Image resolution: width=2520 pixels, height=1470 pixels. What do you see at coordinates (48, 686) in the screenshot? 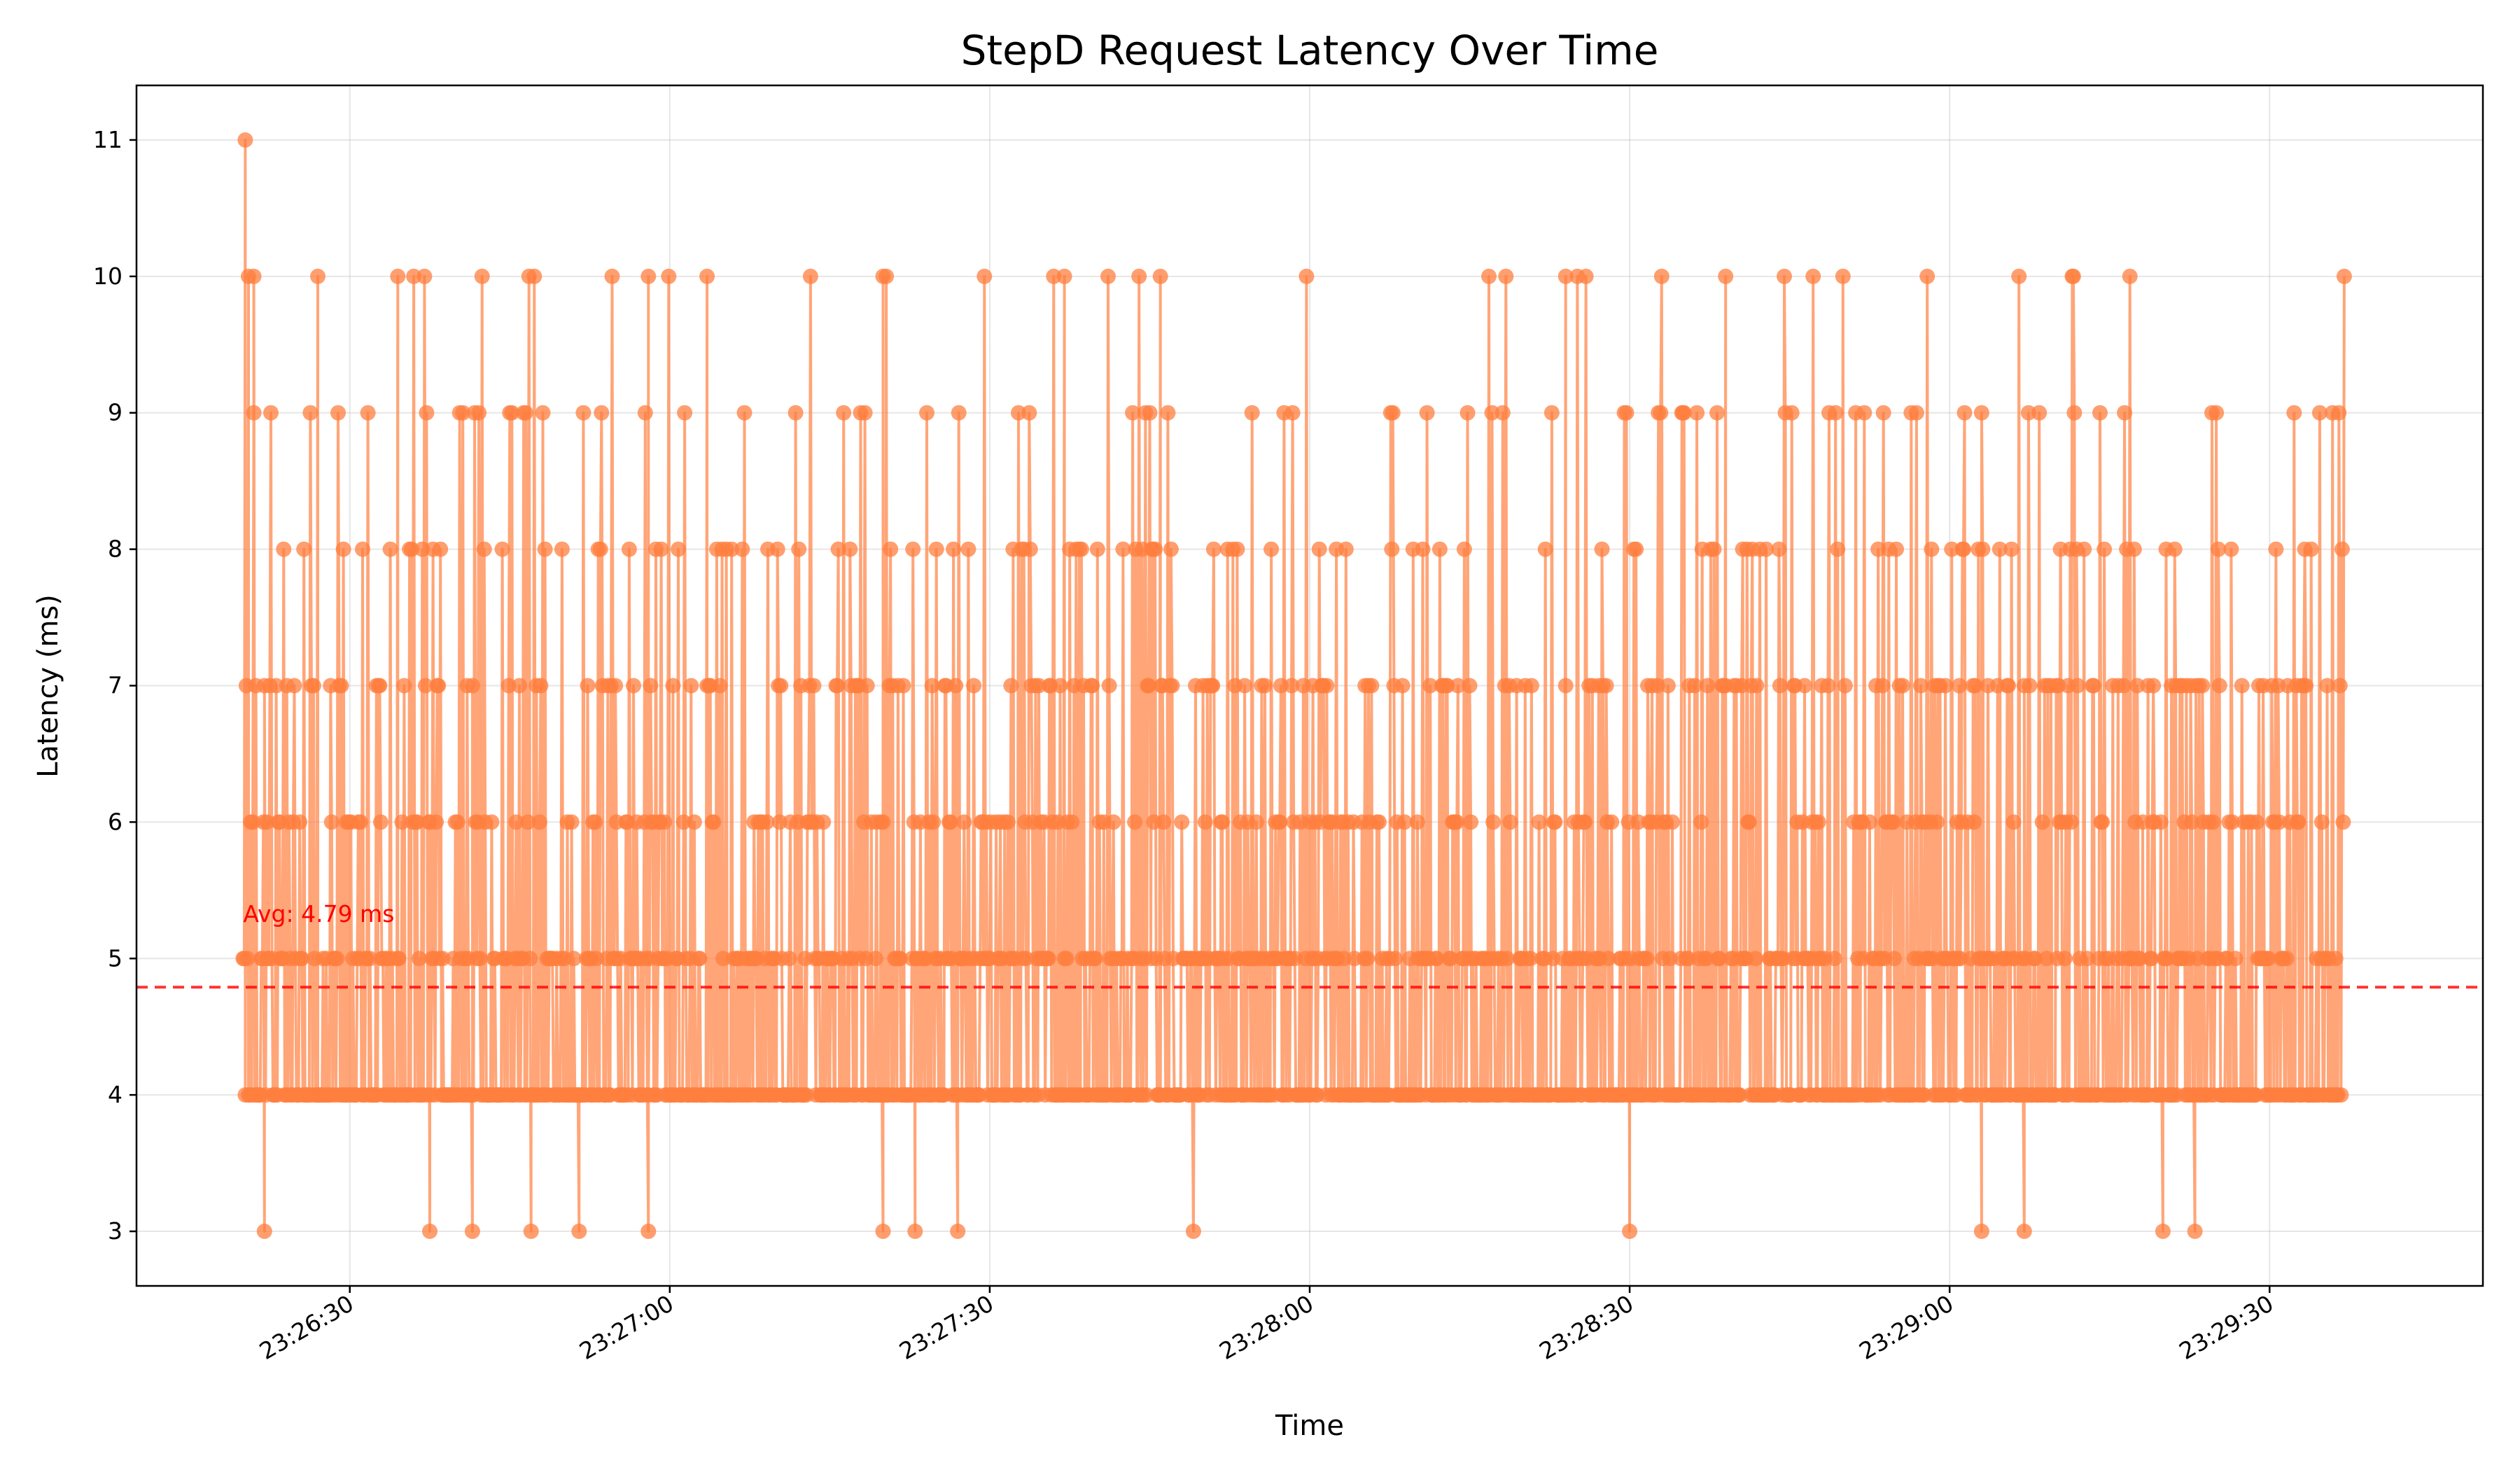
I see `y-axis-label: Latency (ms)` at bounding box center [48, 686].